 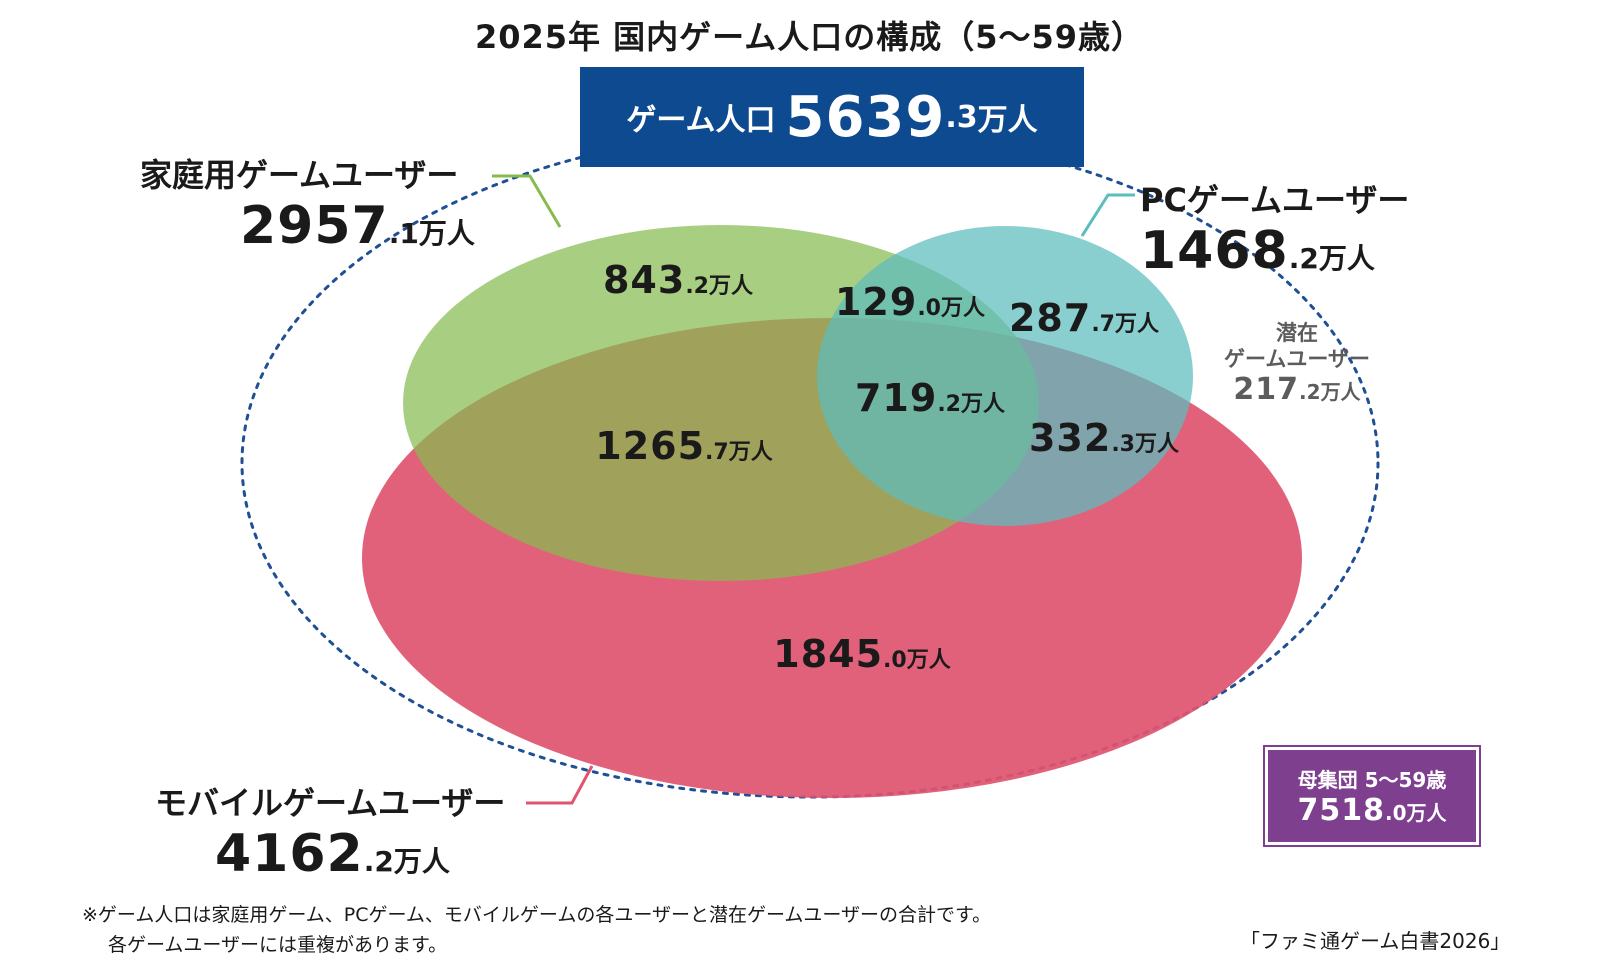 What do you see at coordinates (961, 117) in the screenshot?
I see `banner-value-dec: .3` at bounding box center [961, 117].